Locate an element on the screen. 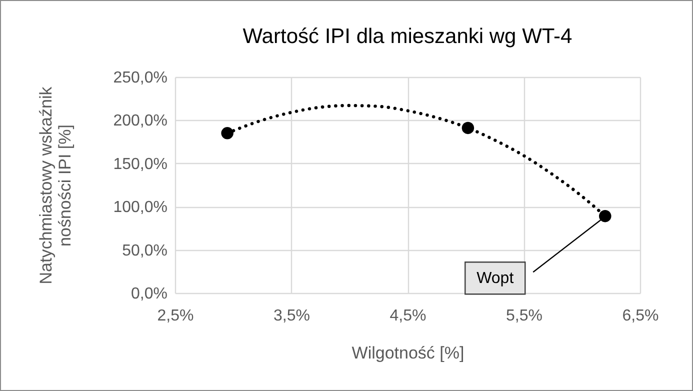 This screenshot has height=391, width=693. x-tick-label: 4,5% is located at coordinates (408, 316).